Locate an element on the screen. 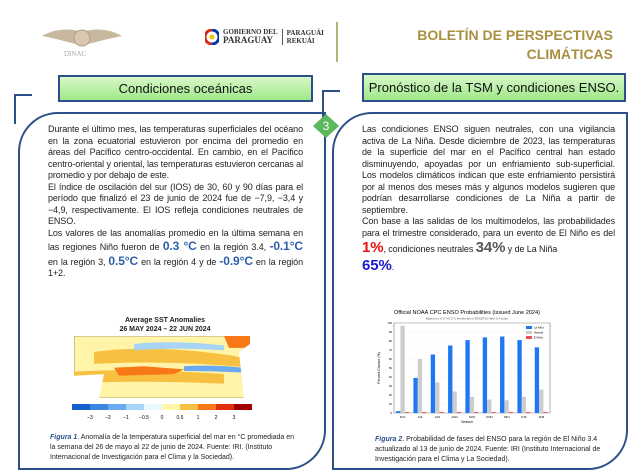 This screenshot has width=633, height=475. y-tick-label: 10 is located at coordinates (391, 404).